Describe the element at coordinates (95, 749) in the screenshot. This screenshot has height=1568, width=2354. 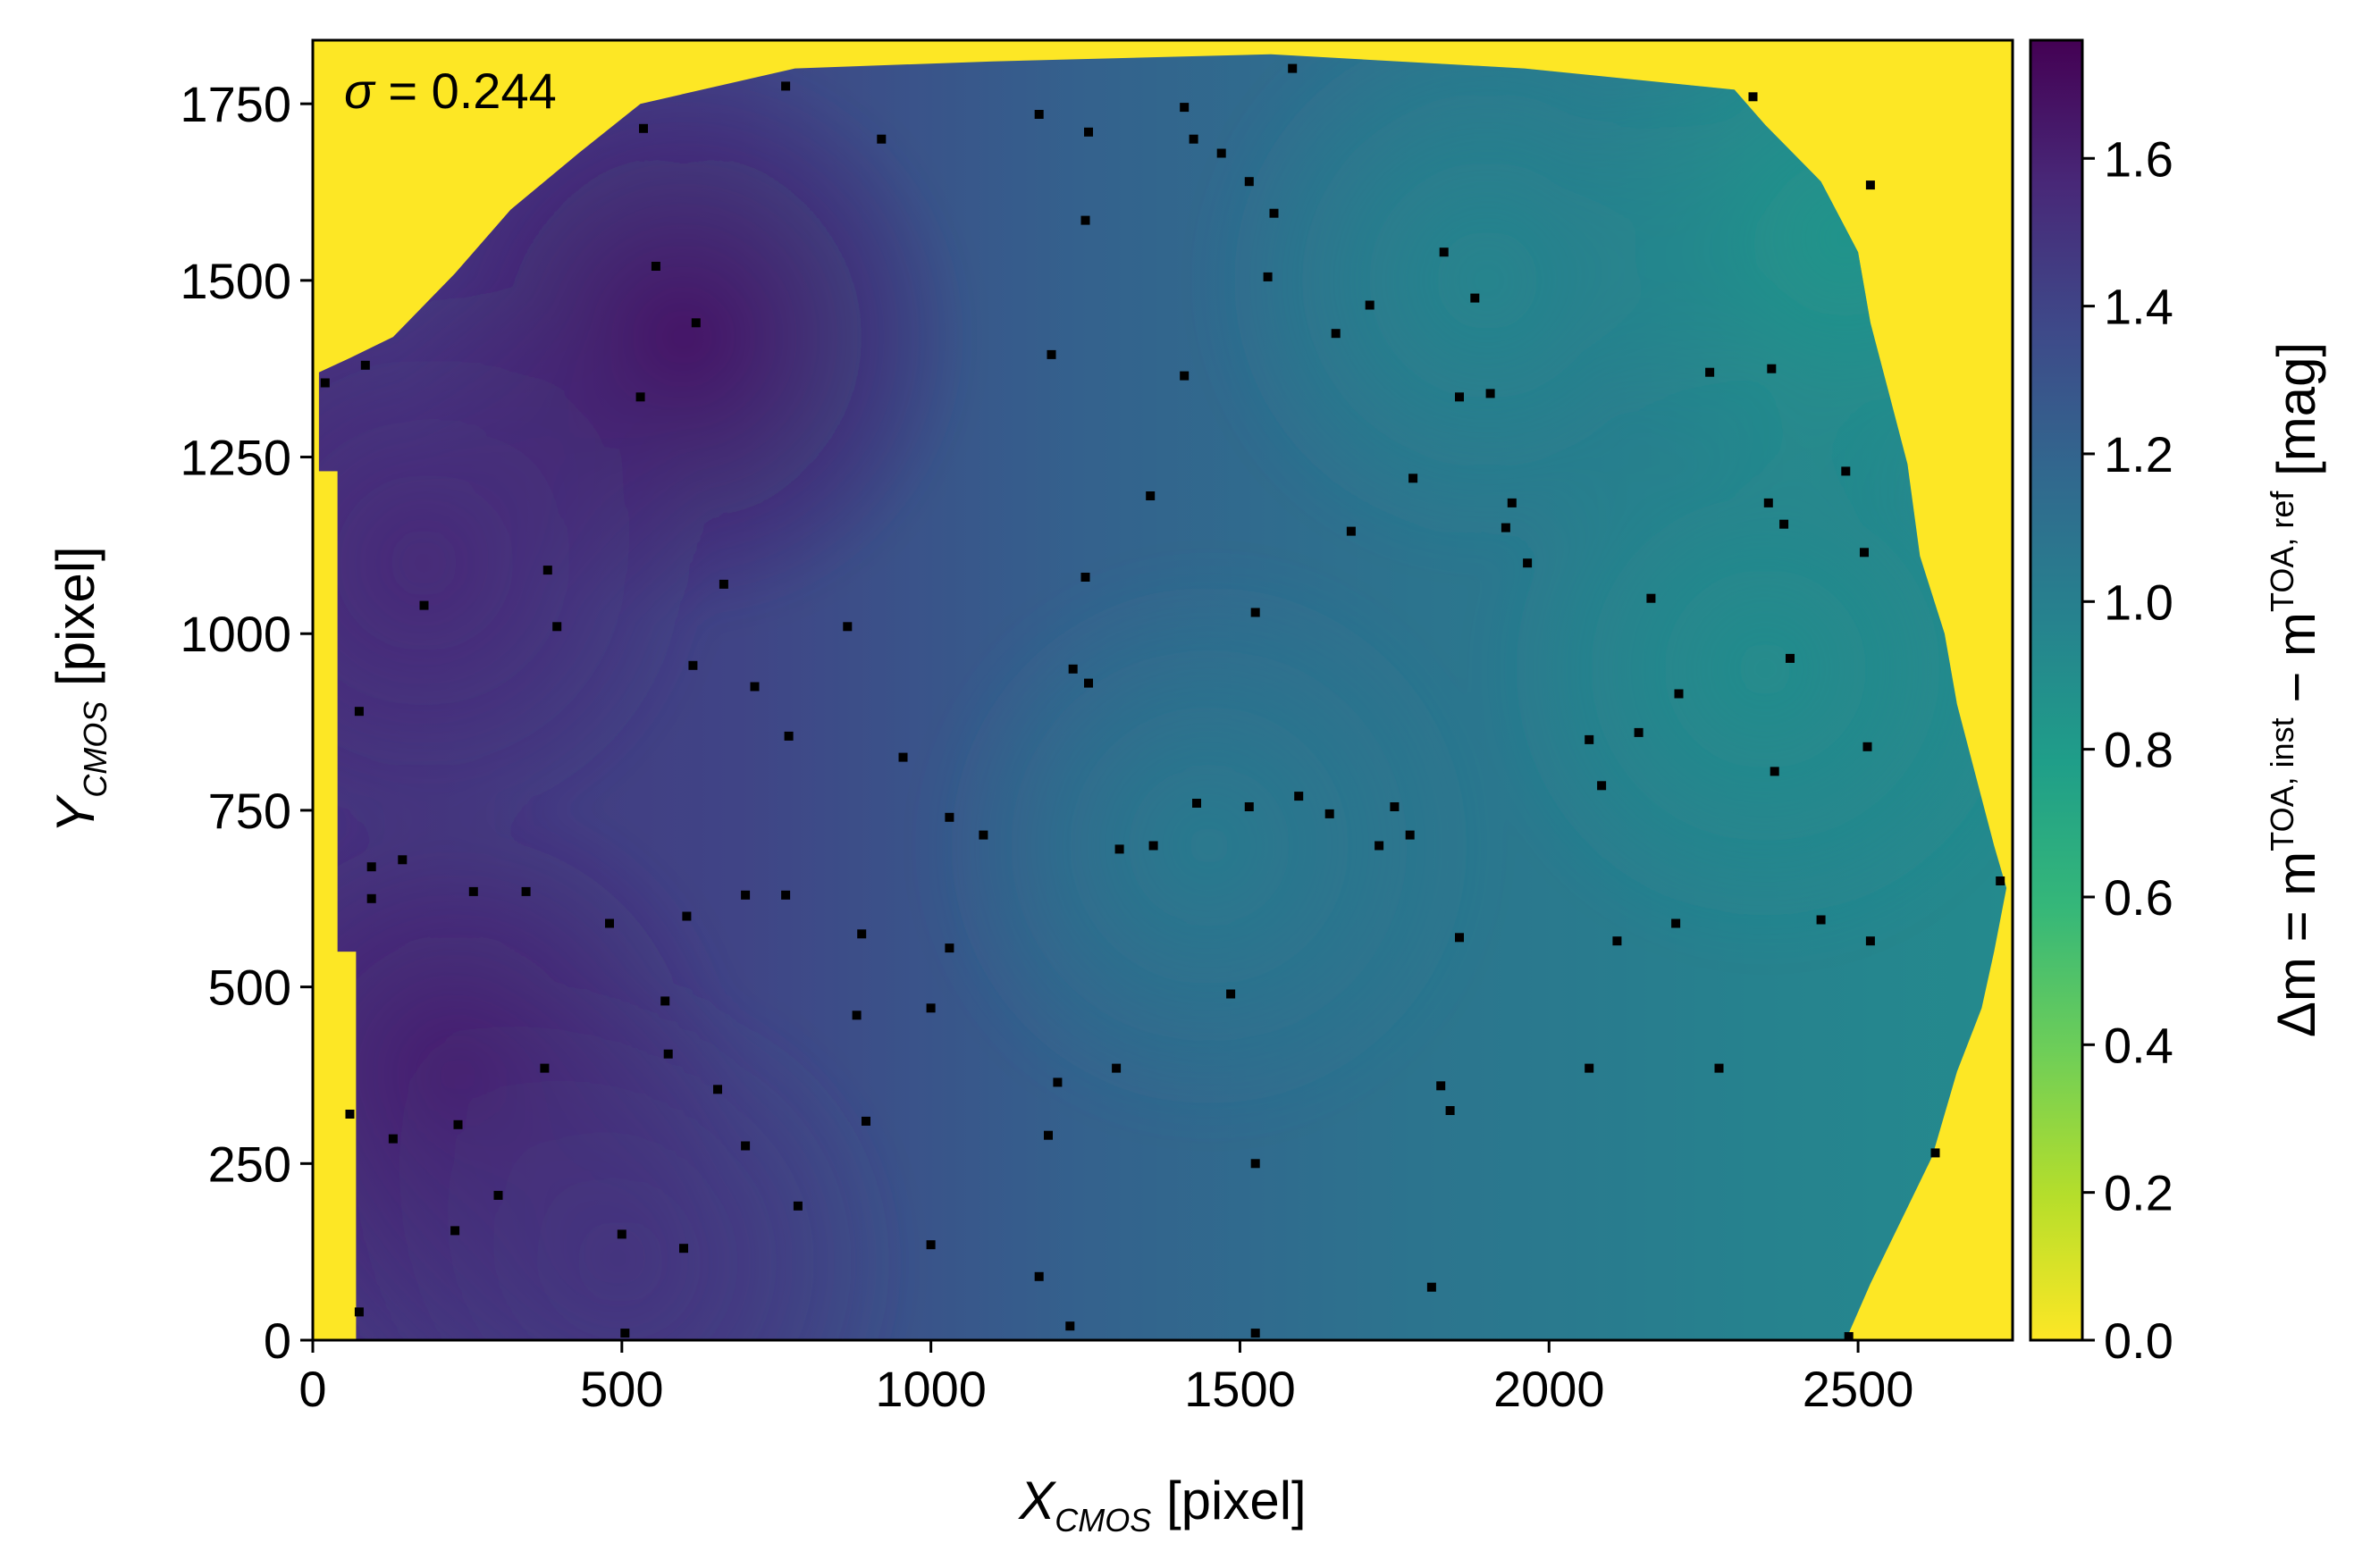
I see `y-axis-label-sub: CMOS` at that location.